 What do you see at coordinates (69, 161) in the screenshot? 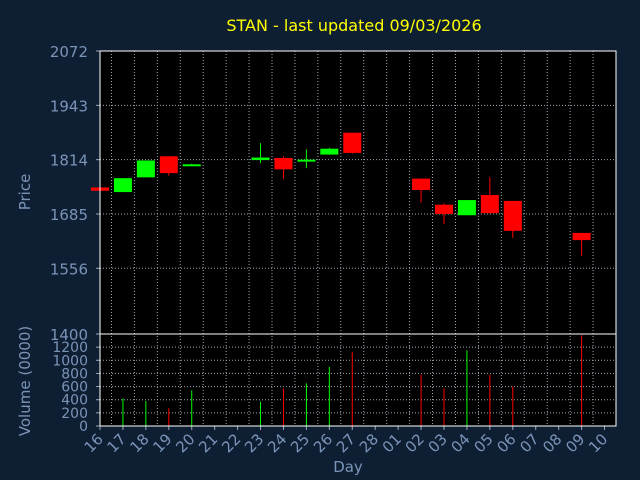
I see `price-tick-label: 1814` at bounding box center [69, 161].